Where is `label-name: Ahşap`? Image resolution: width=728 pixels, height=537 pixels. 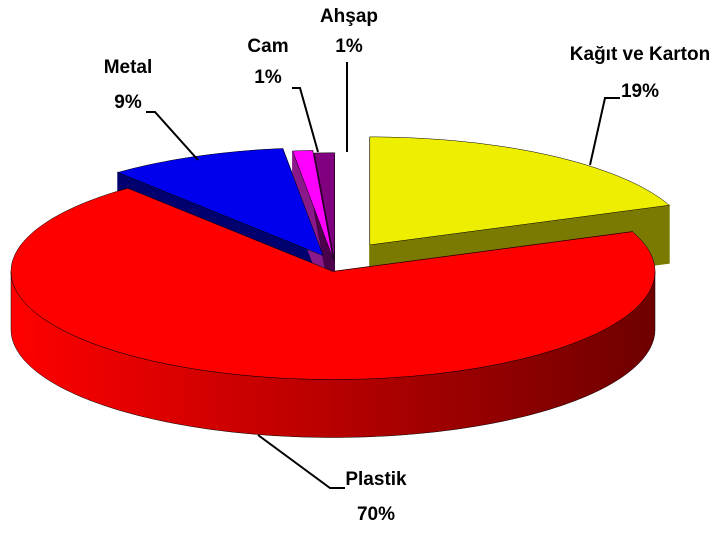 label-name: Ahşap is located at coordinates (349, 16).